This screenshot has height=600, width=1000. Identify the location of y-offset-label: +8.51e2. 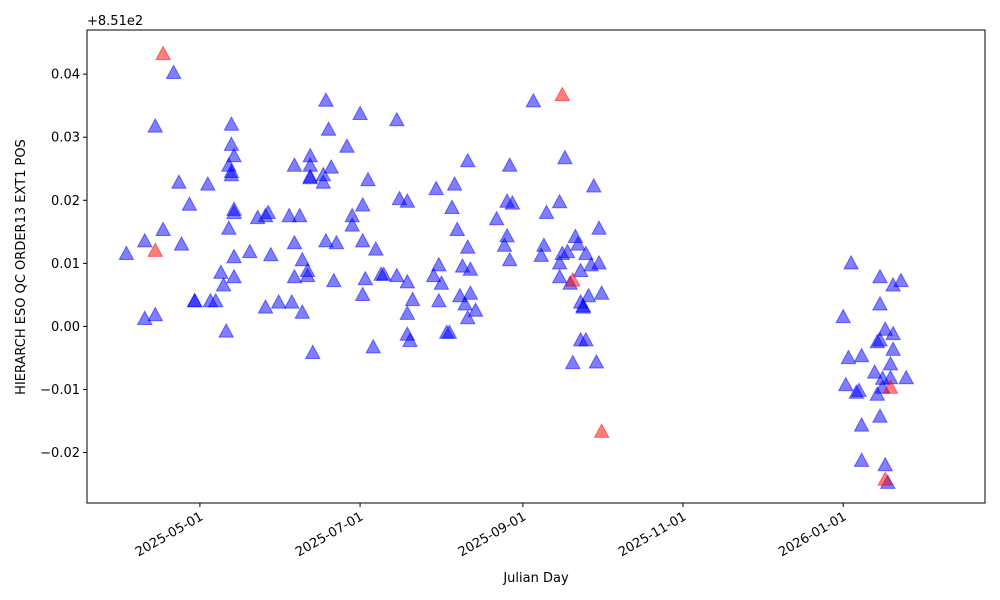
(115, 21).